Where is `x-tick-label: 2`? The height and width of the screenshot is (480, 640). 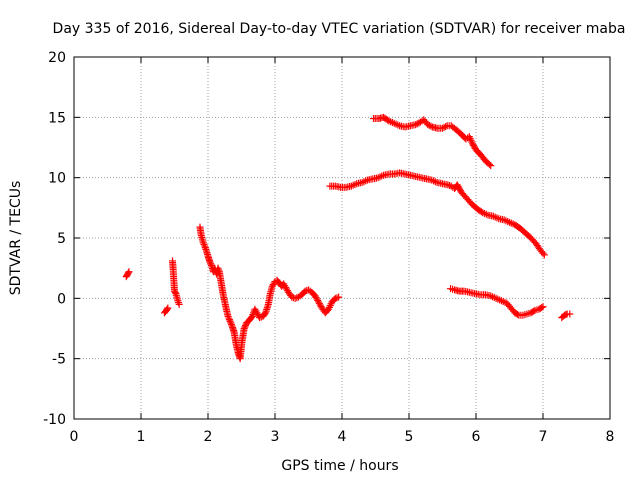
x-tick-label: 2 is located at coordinates (208, 437).